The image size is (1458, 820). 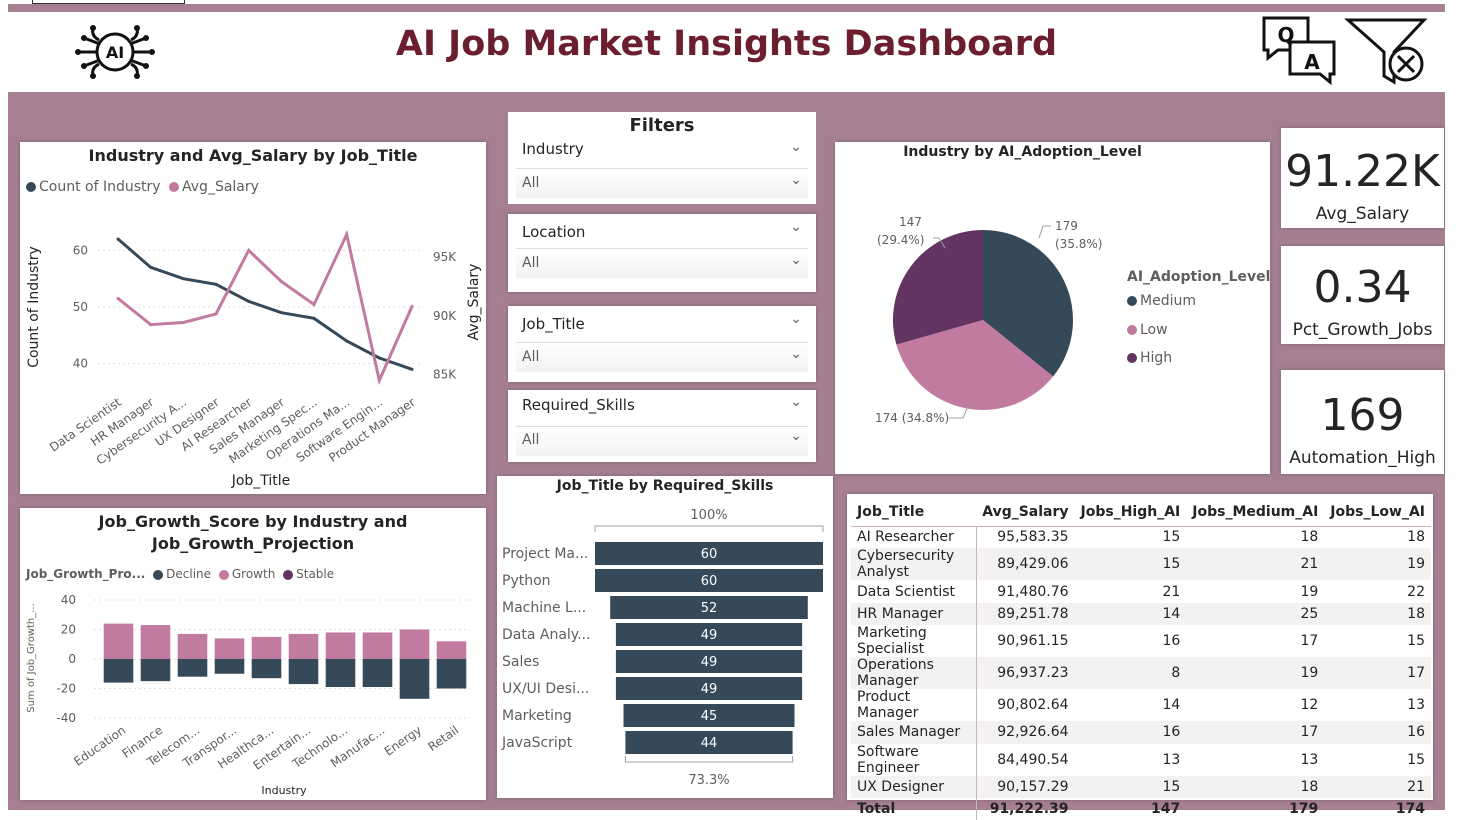 What do you see at coordinates (1377, 673) in the screenshot?
I see `table-cell: 17` at bounding box center [1377, 673].